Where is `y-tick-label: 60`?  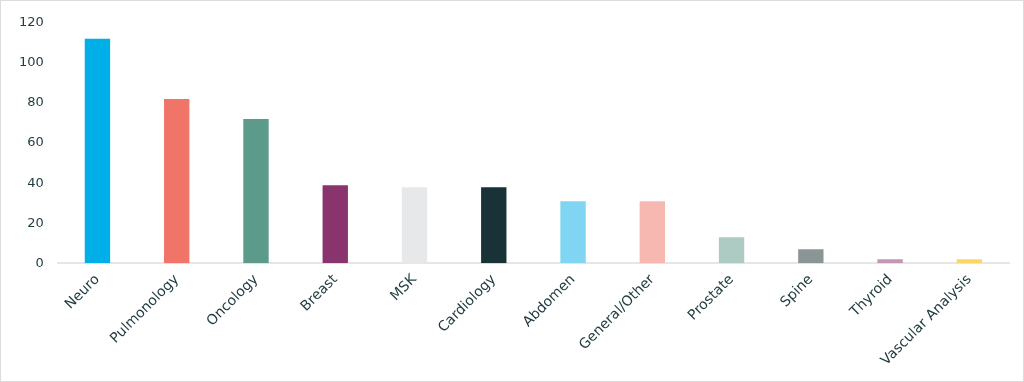
y-tick-label: 60 is located at coordinates (35, 142).